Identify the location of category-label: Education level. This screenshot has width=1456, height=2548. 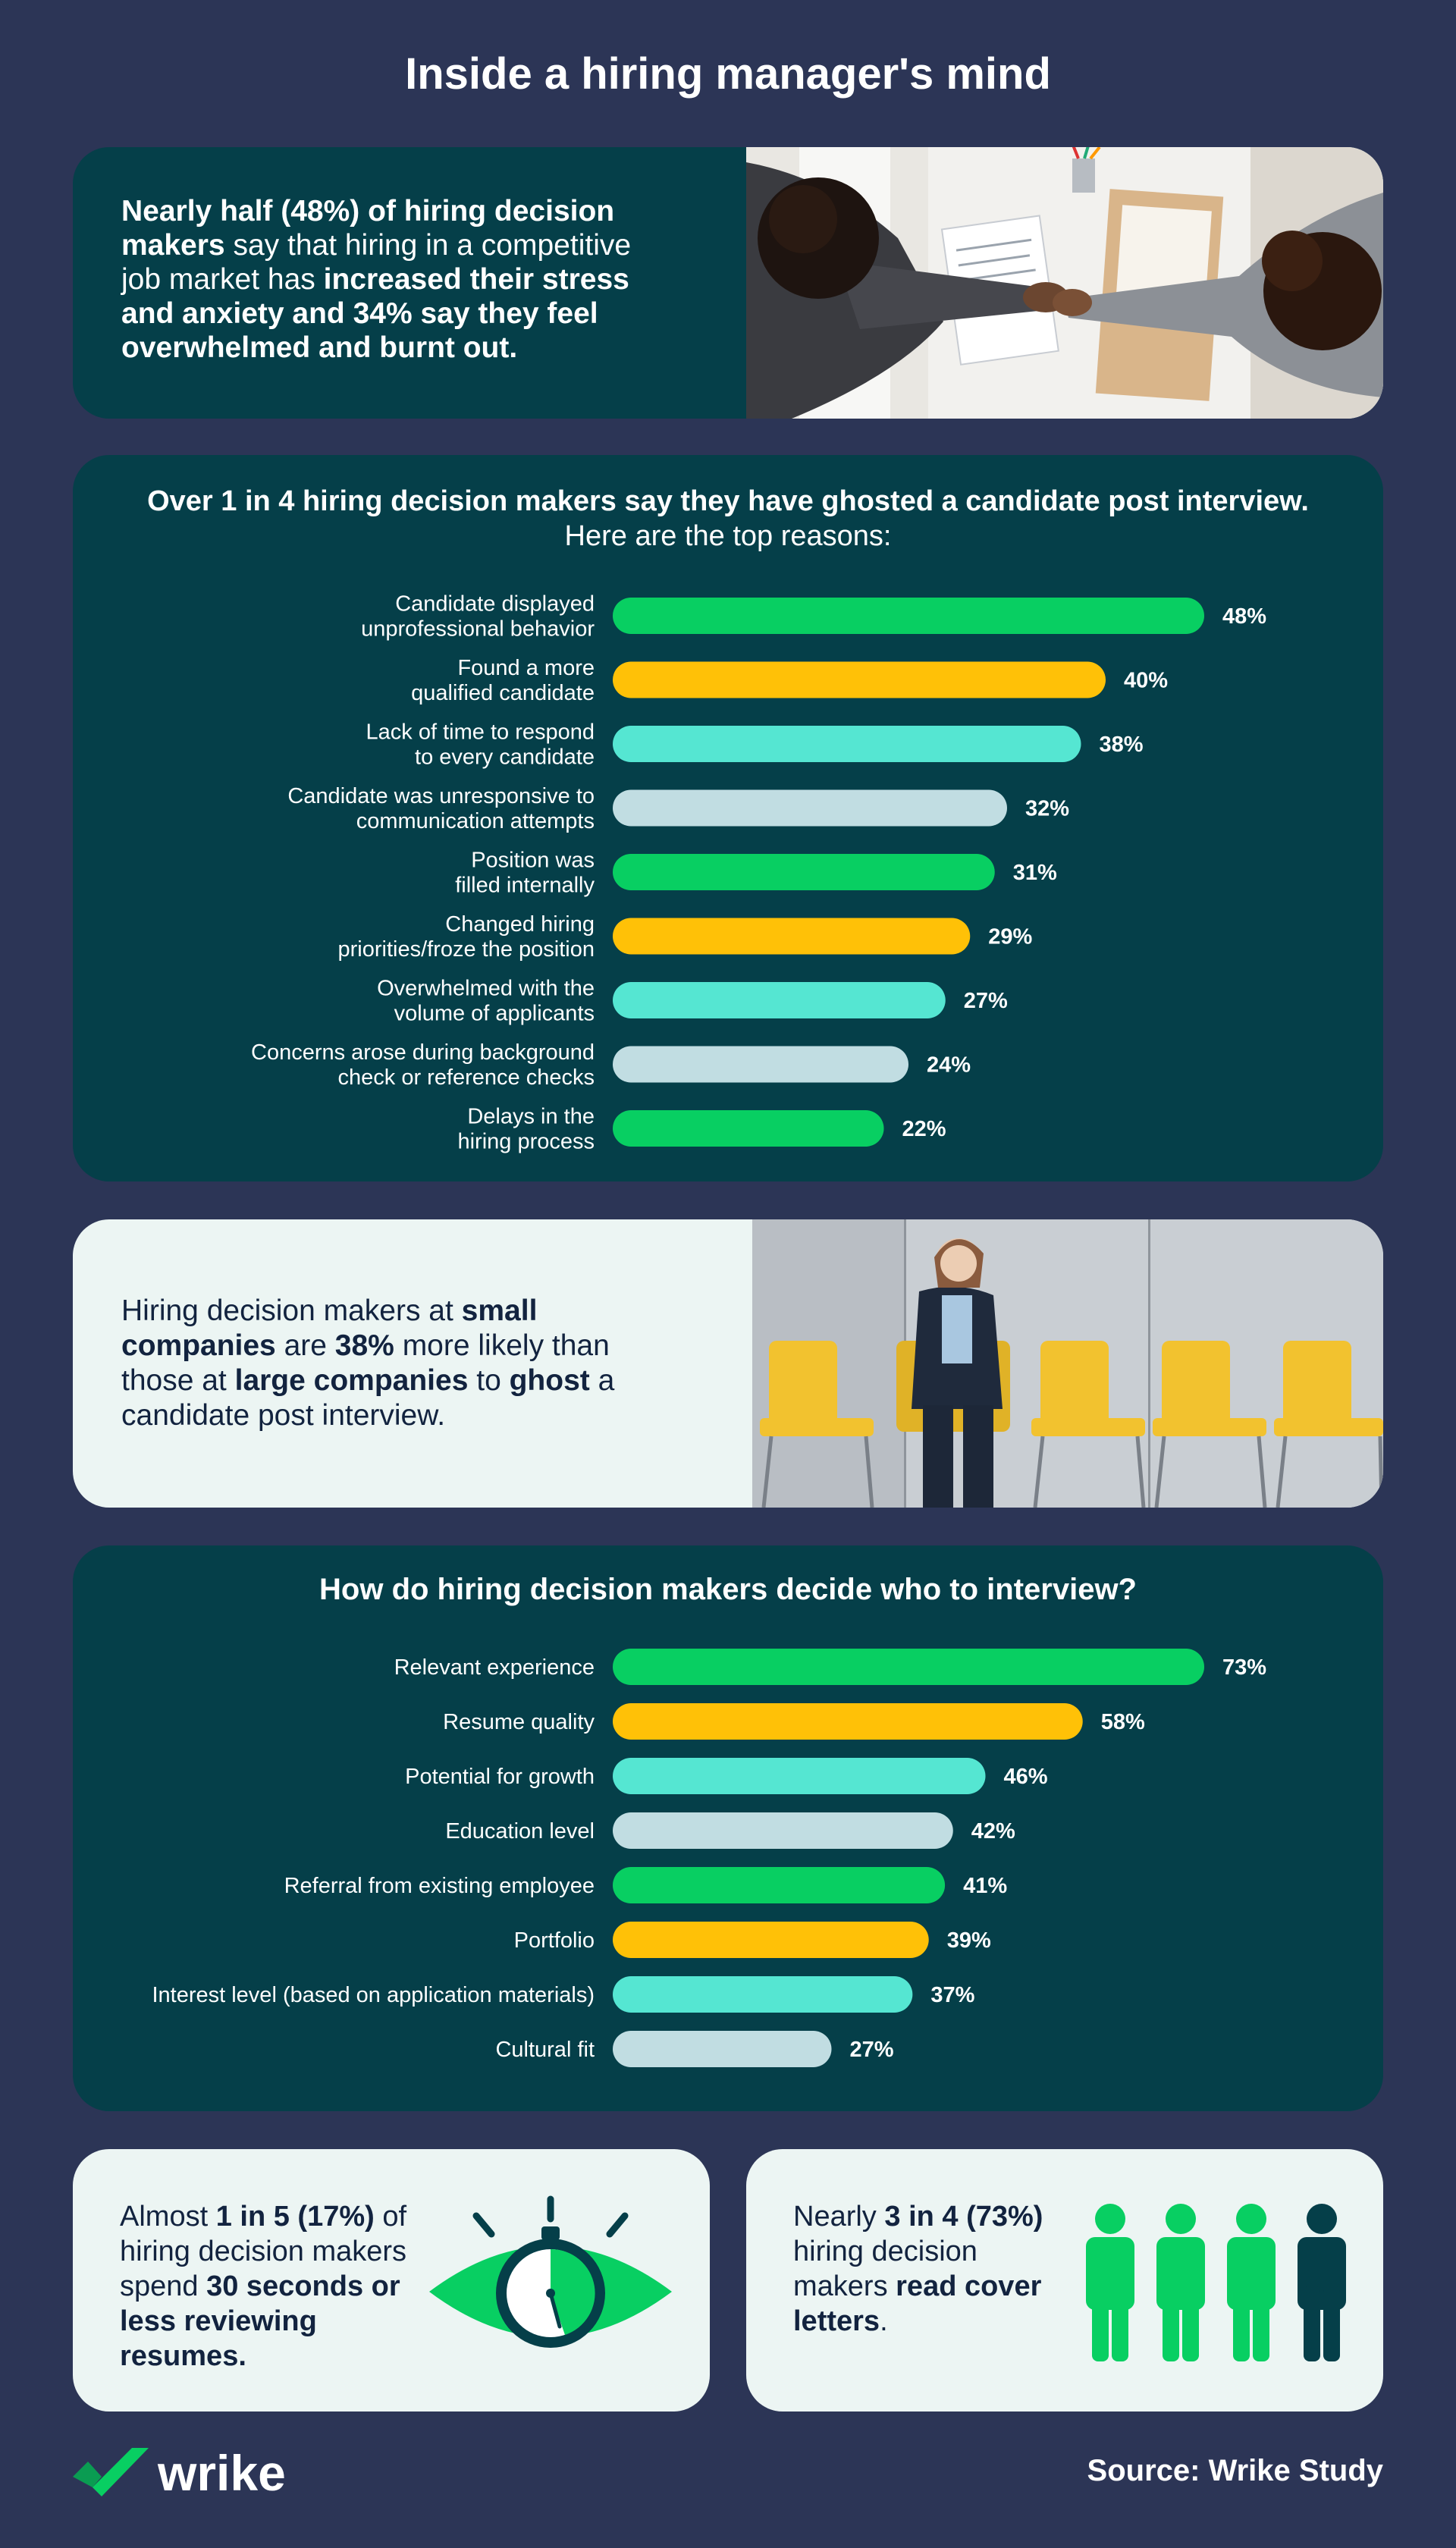
(520, 1831).